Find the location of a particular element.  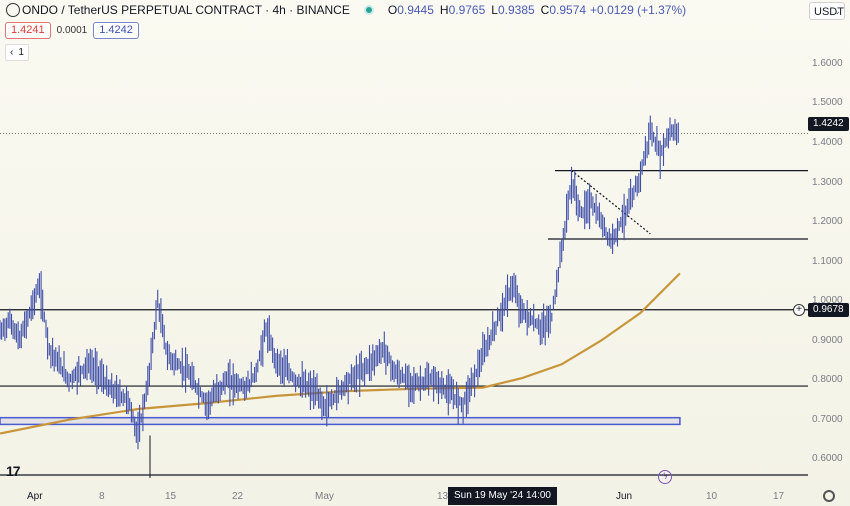

tradingview-logo-icon: 17 is located at coordinates (13, 471).